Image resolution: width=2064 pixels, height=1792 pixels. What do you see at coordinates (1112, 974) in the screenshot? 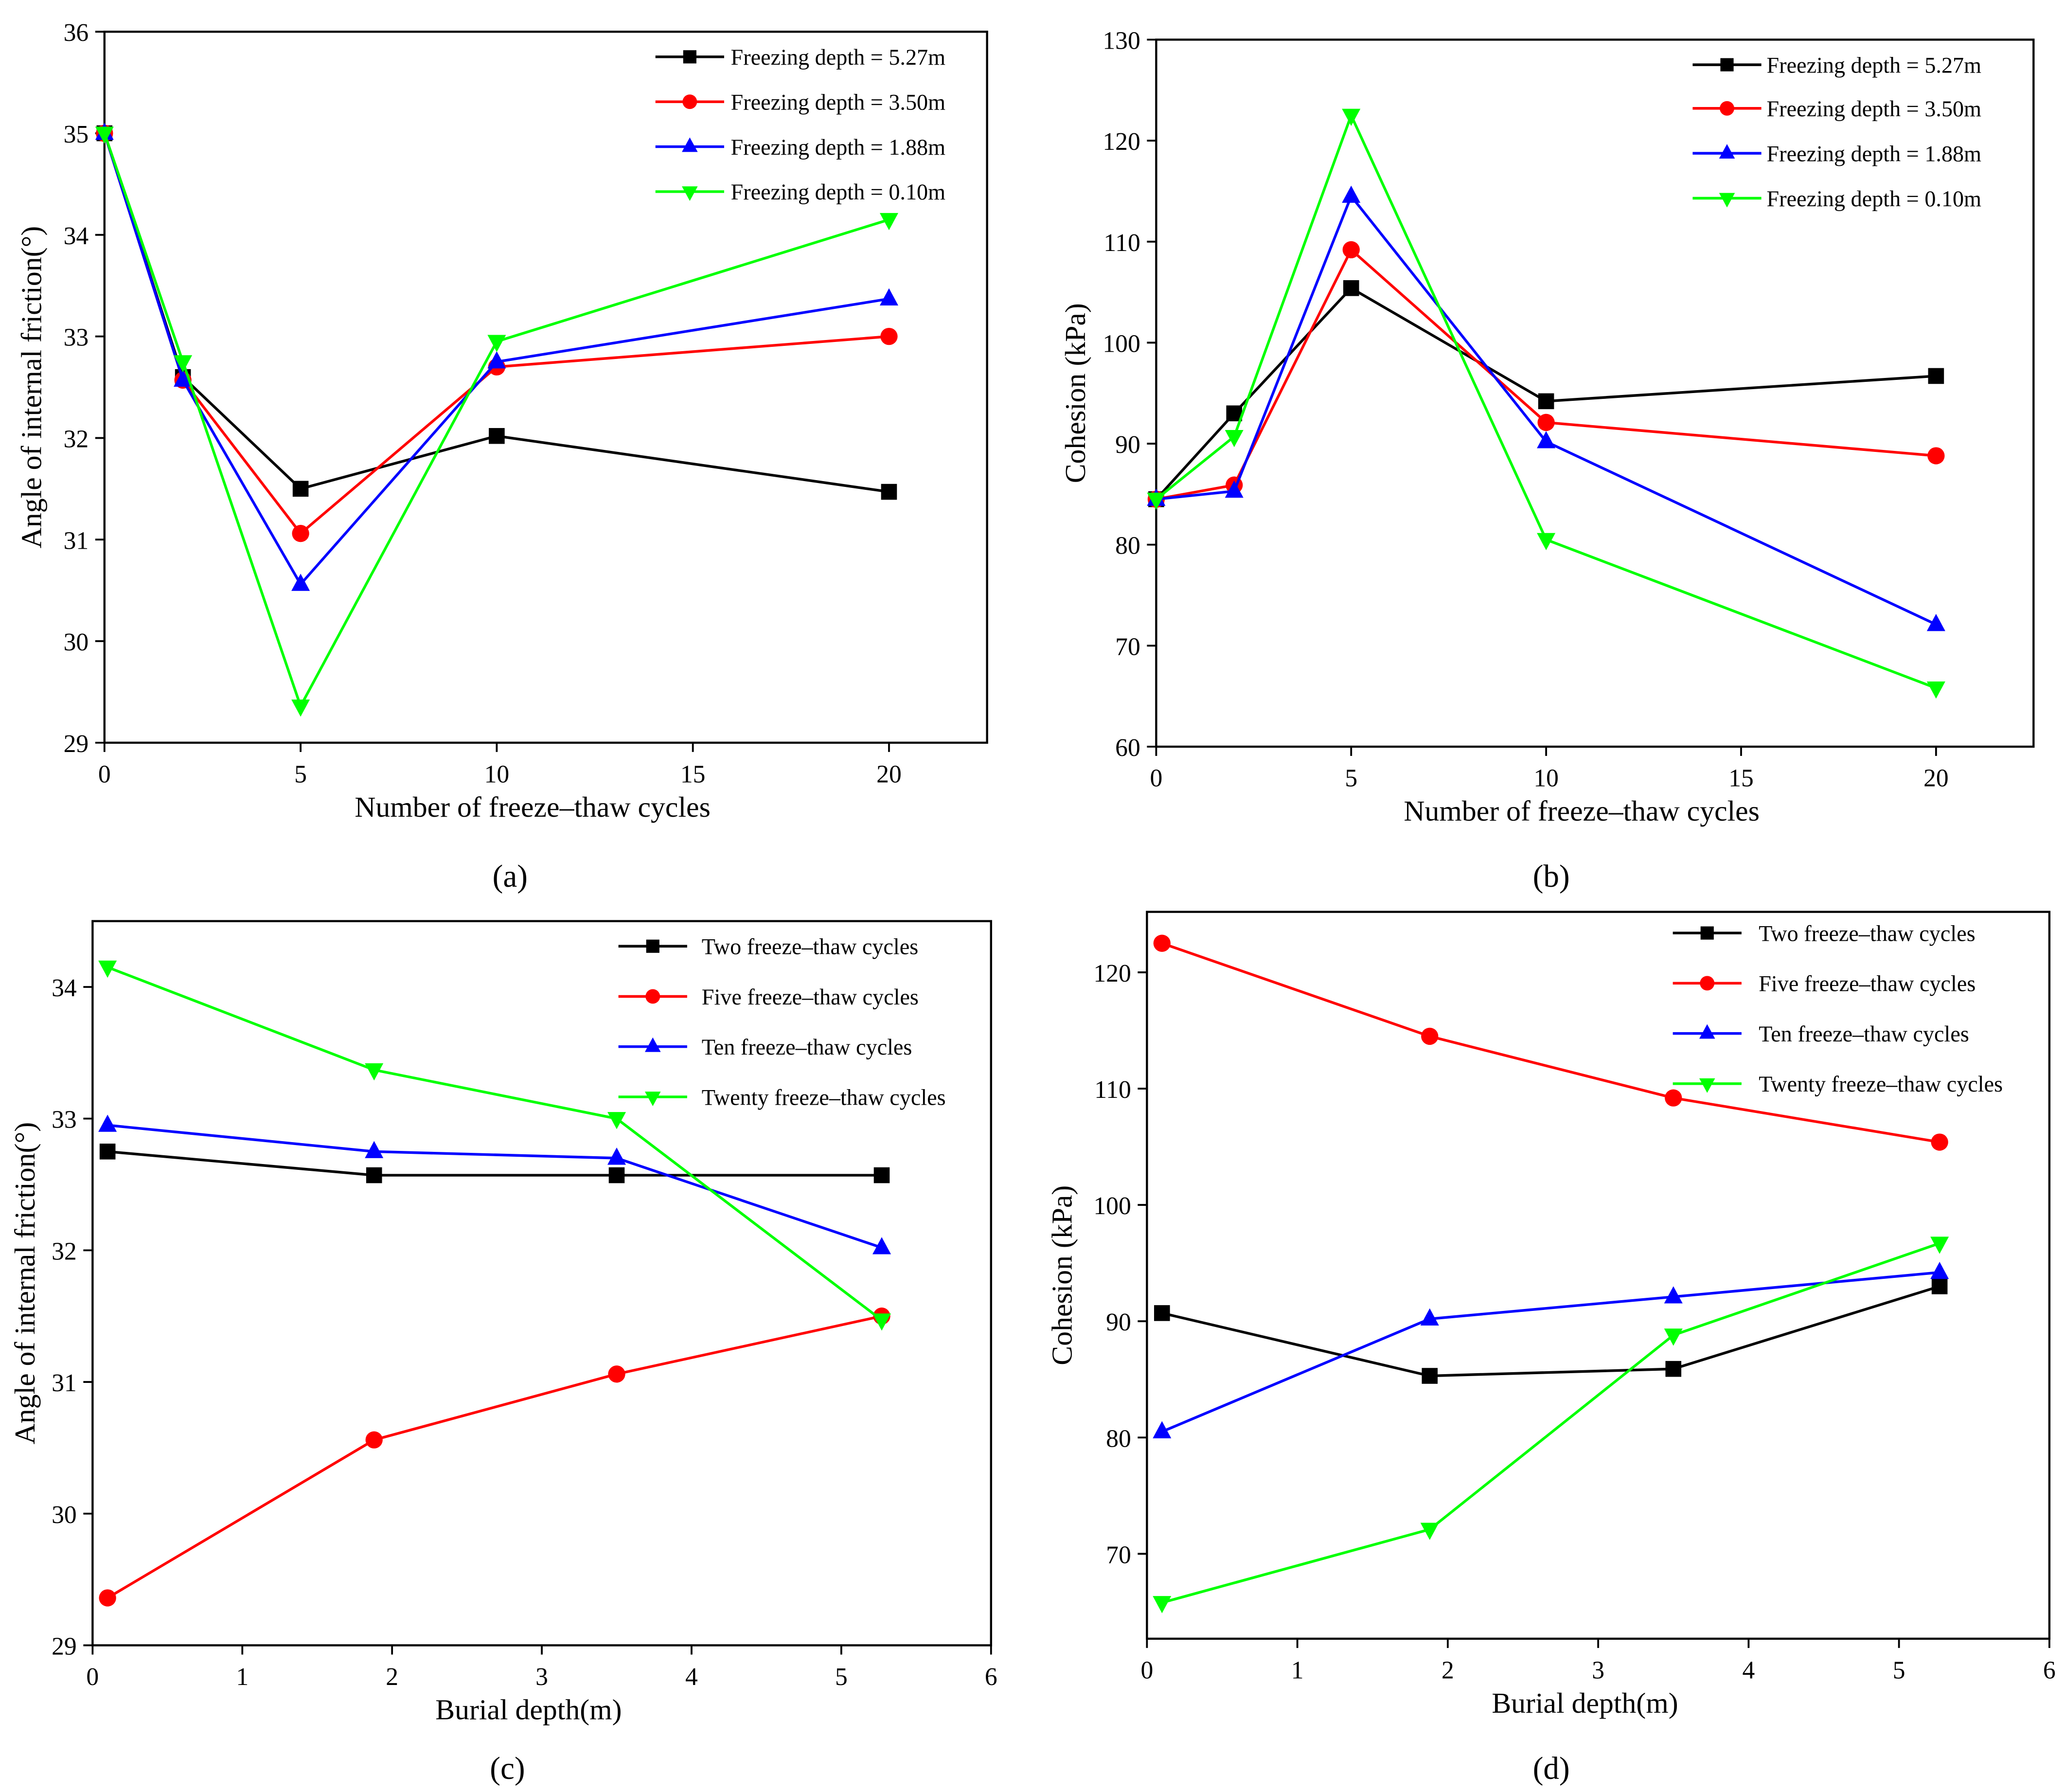
I see `y-tick-label: 120` at bounding box center [1112, 974].